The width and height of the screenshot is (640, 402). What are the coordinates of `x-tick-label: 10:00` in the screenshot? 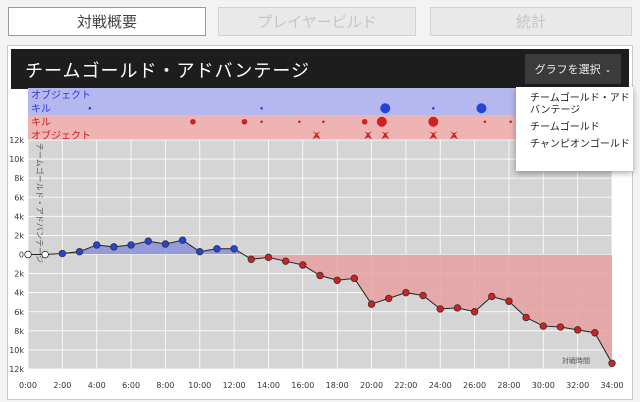 It's located at (199, 385).